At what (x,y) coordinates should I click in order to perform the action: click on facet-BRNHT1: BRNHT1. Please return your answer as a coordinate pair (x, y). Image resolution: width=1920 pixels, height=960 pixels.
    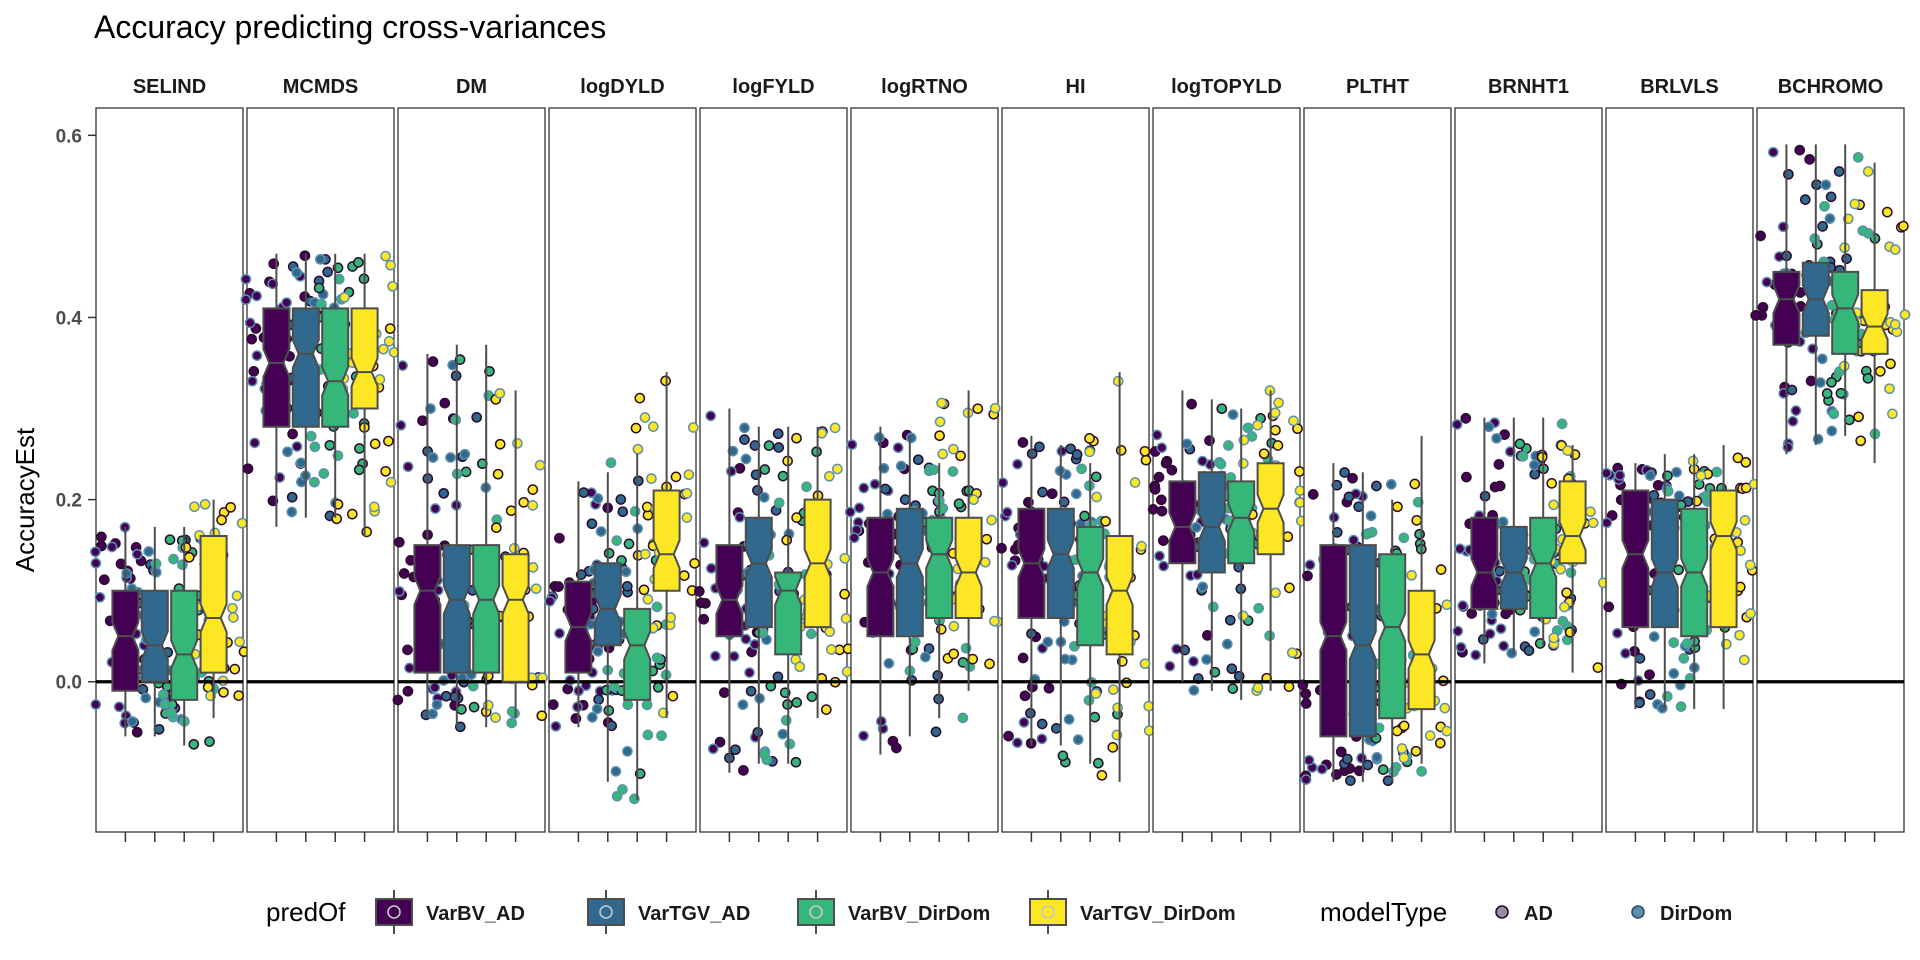
    Looking at the image, I should click on (1530, 459).